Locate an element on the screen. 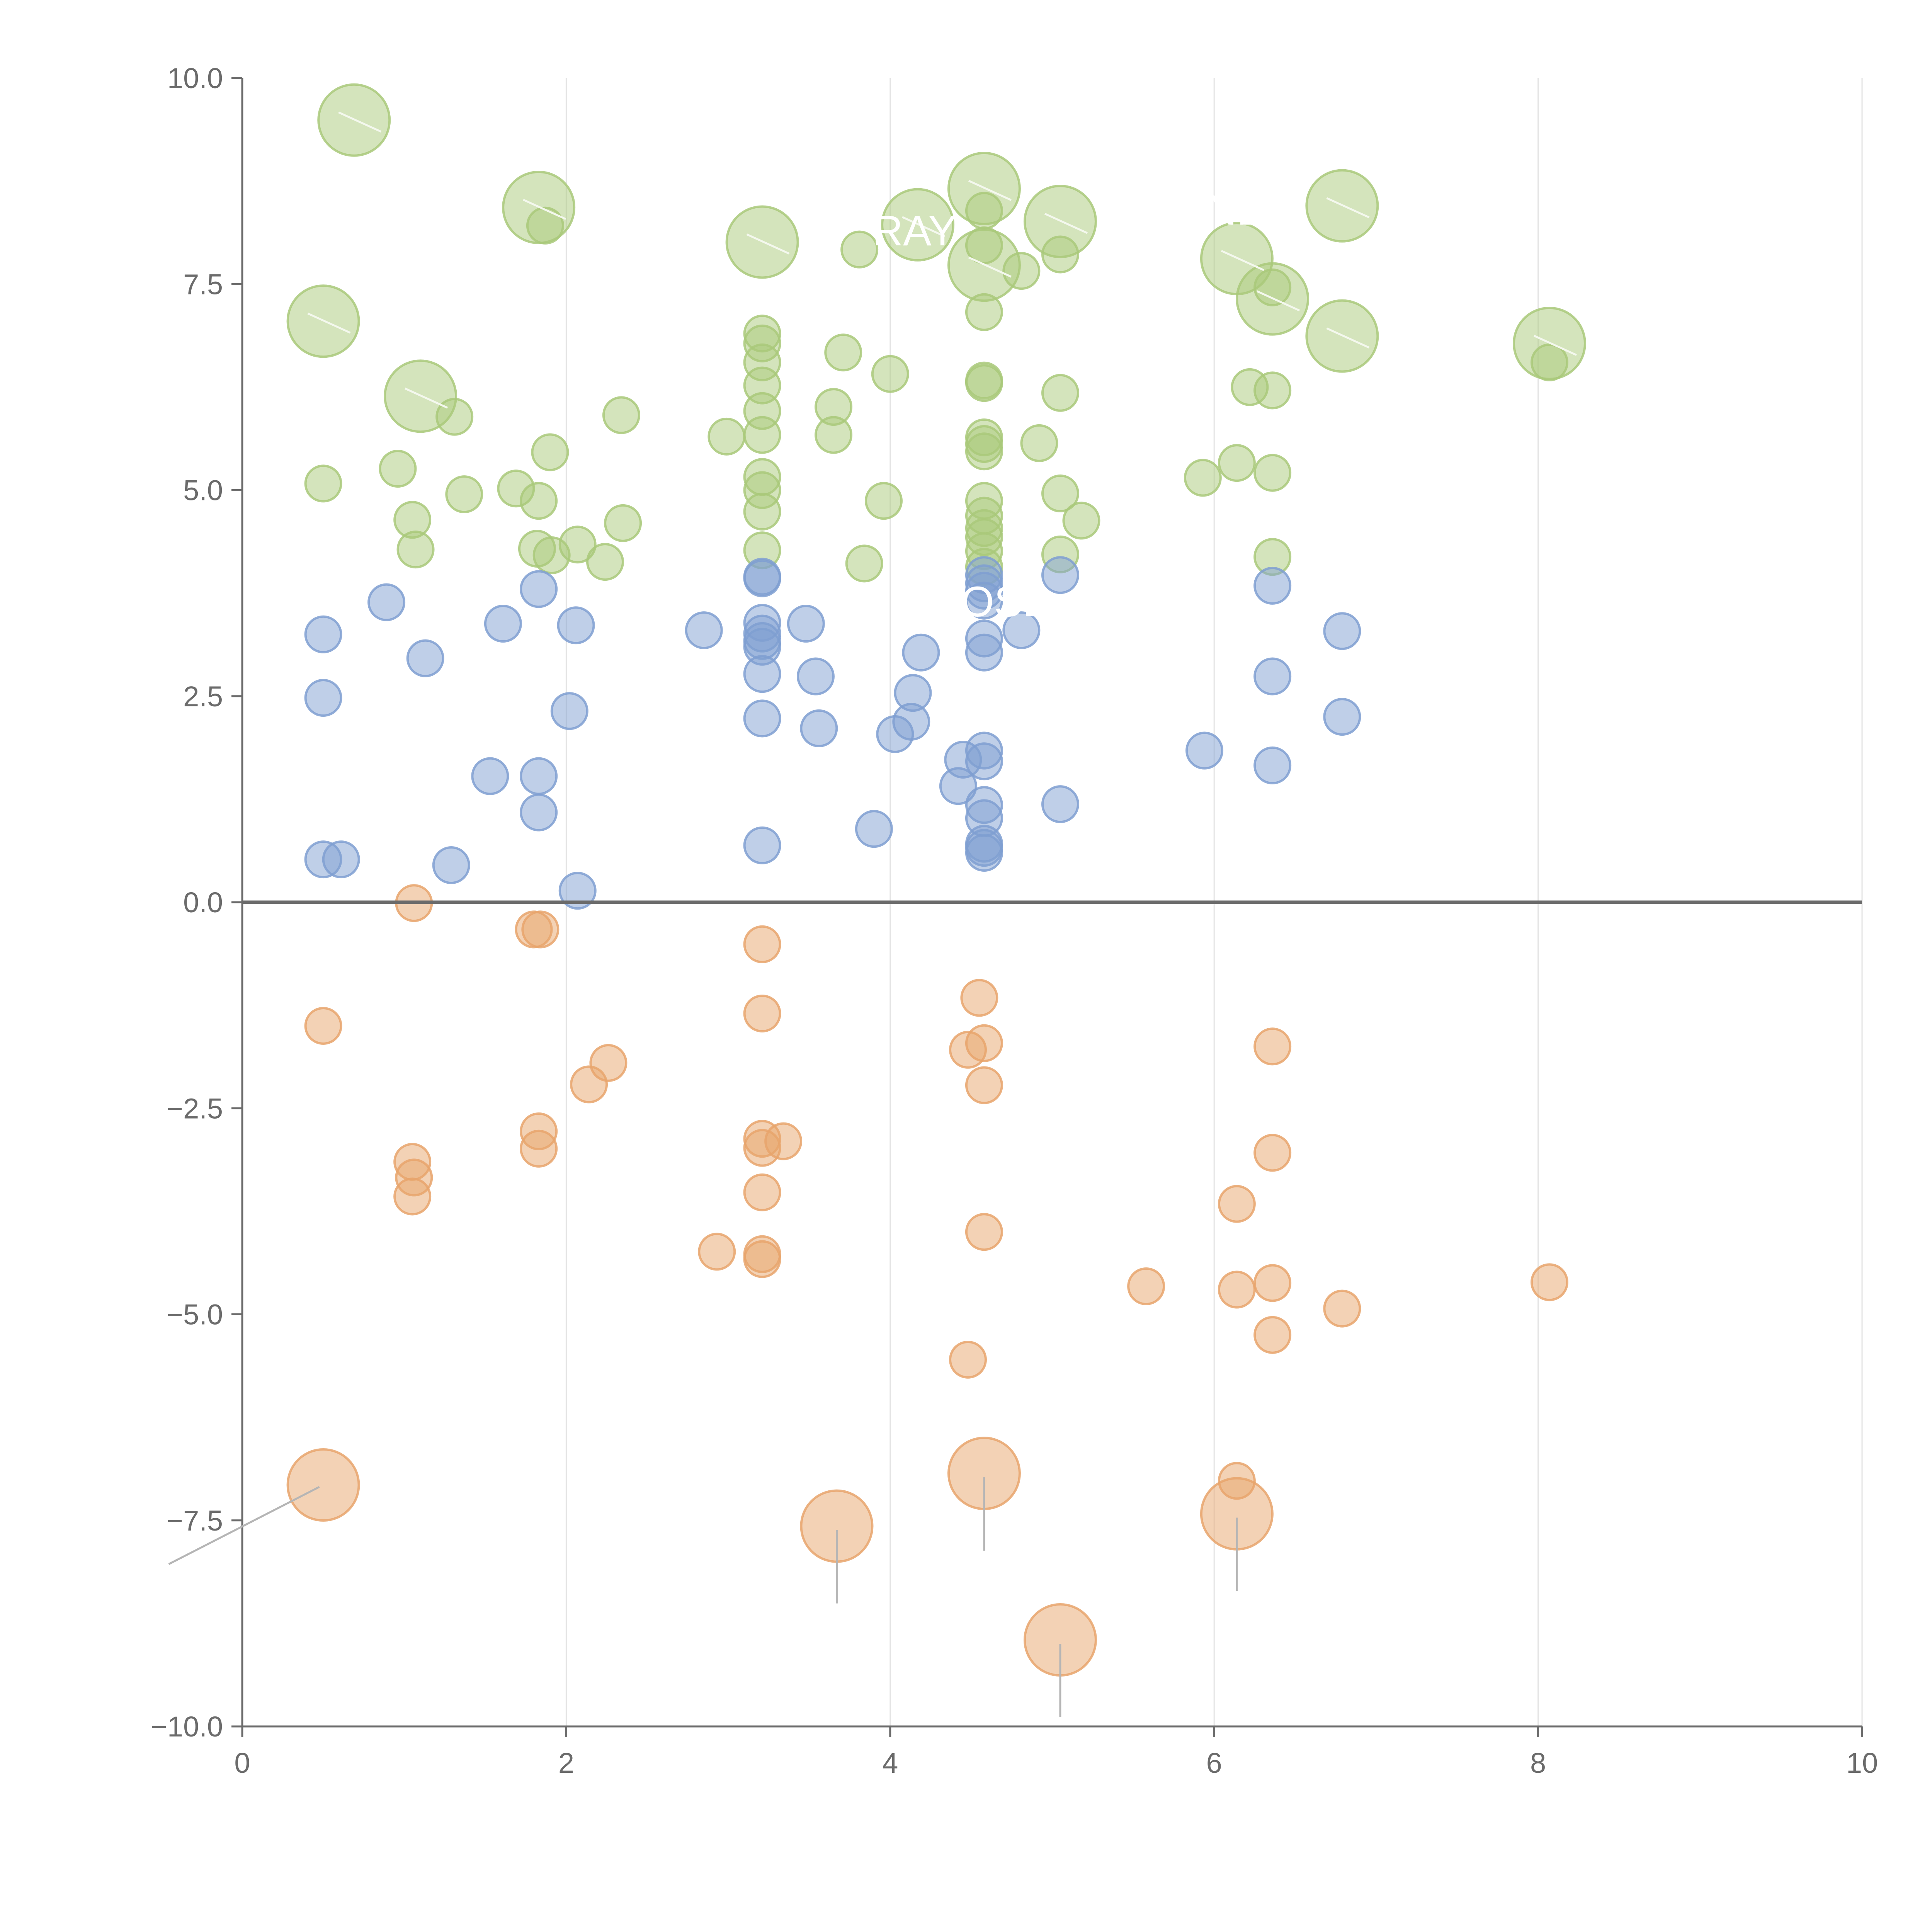 The height and width of the screenshot is (1932, 1932). x-tick-label: 2 is located at coordinates (566, 1763).